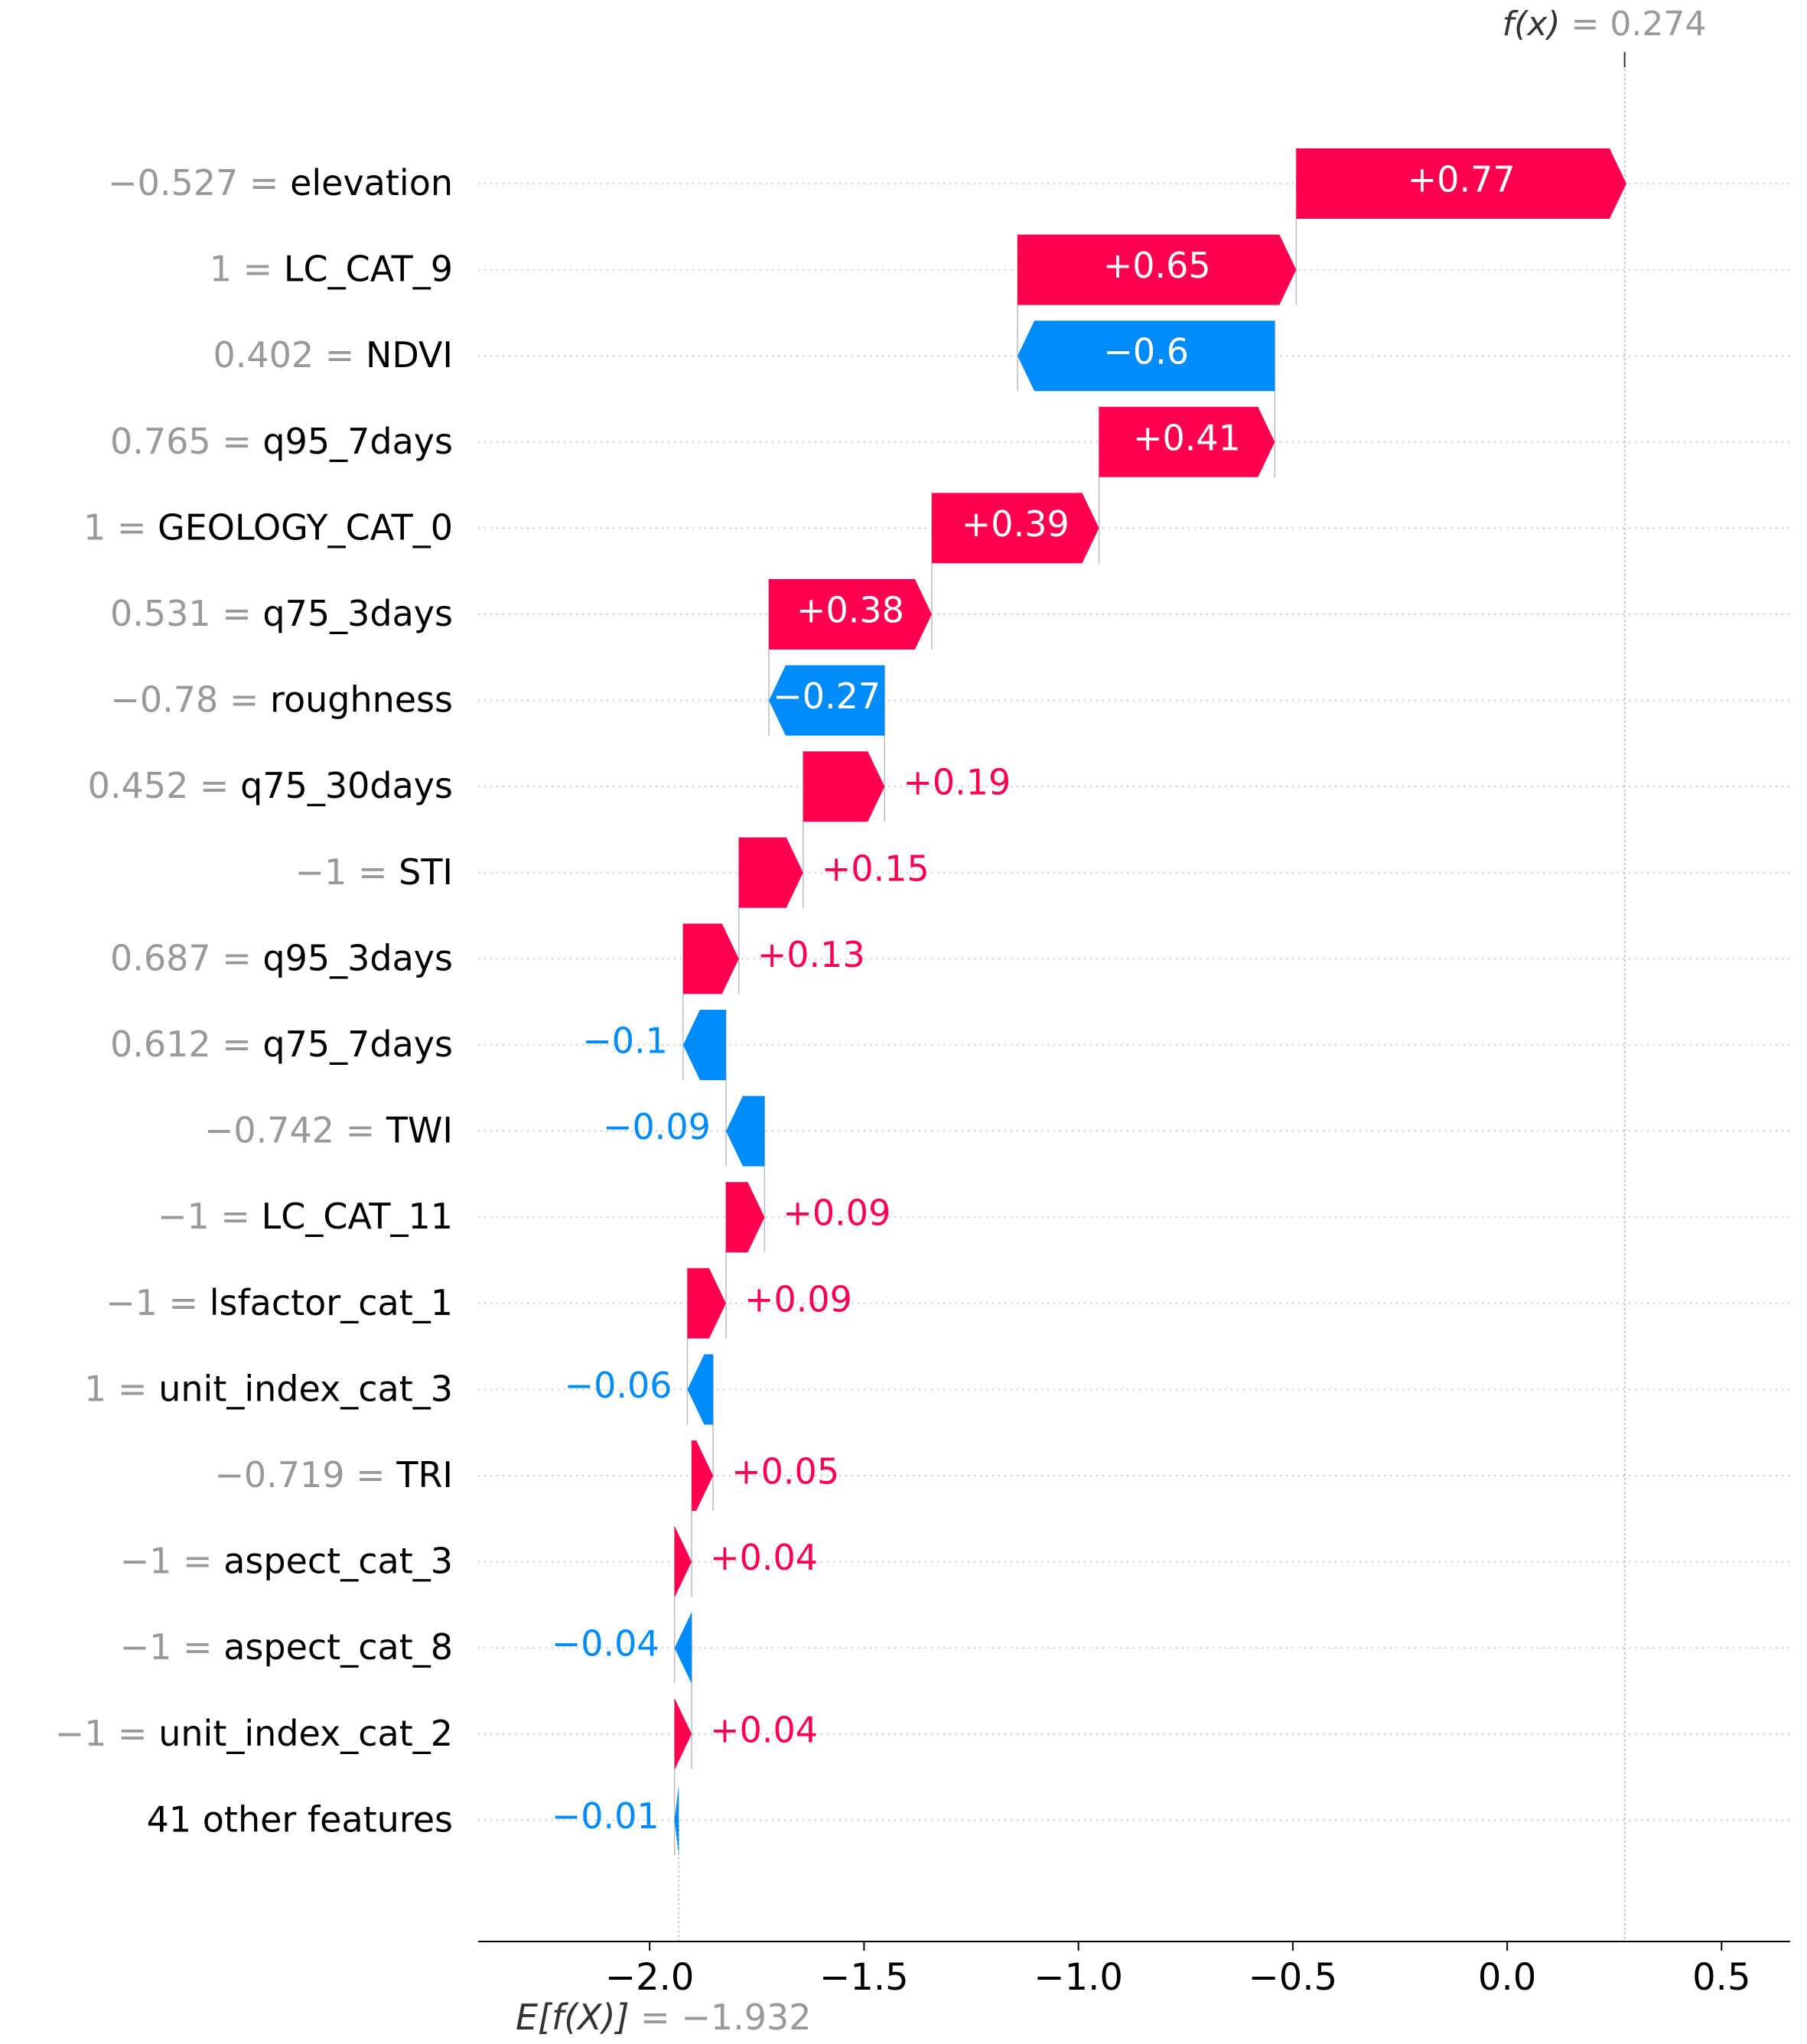 Image resolution: width=1807 pixels, height=2044 pixels. I want to click on contribution-value-label: +0.41, so click(1187, 437).